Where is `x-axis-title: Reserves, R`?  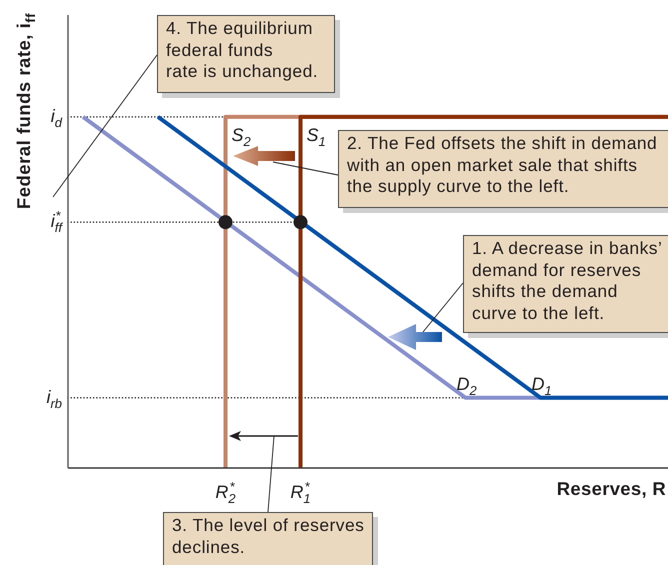 x-axis-title: Reserves, R is located at coordinates (611, 488).